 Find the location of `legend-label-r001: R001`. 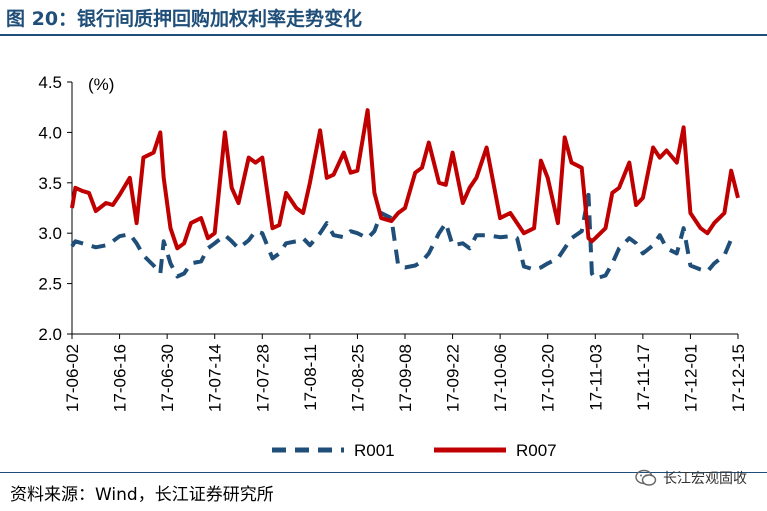

legend-label-r001: R001 is located at coordinates (374, 450).